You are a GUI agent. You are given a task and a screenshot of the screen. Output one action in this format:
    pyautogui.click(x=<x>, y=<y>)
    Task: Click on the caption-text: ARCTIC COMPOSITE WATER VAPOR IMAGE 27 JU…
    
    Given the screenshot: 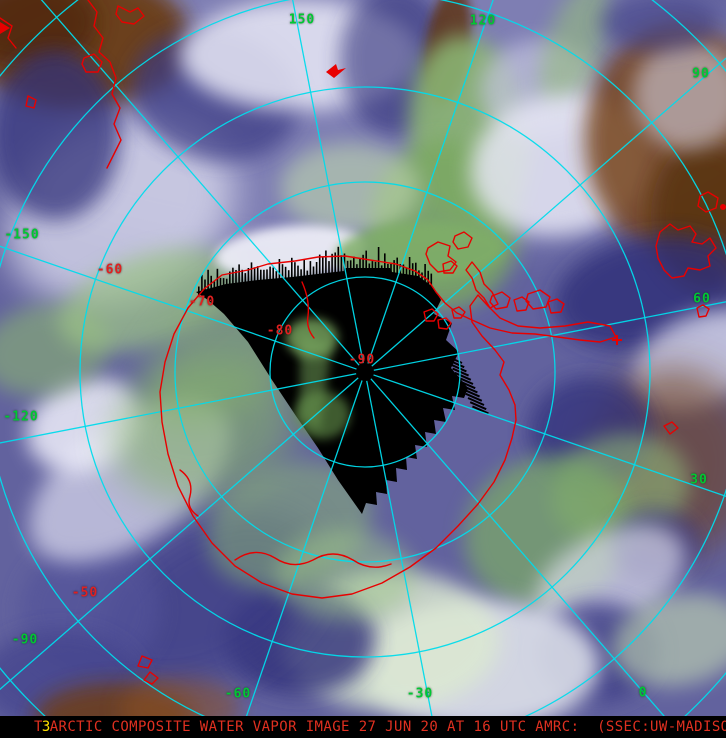 What is the action you would take?
    pyautogui.click(x=387, y=727)
    